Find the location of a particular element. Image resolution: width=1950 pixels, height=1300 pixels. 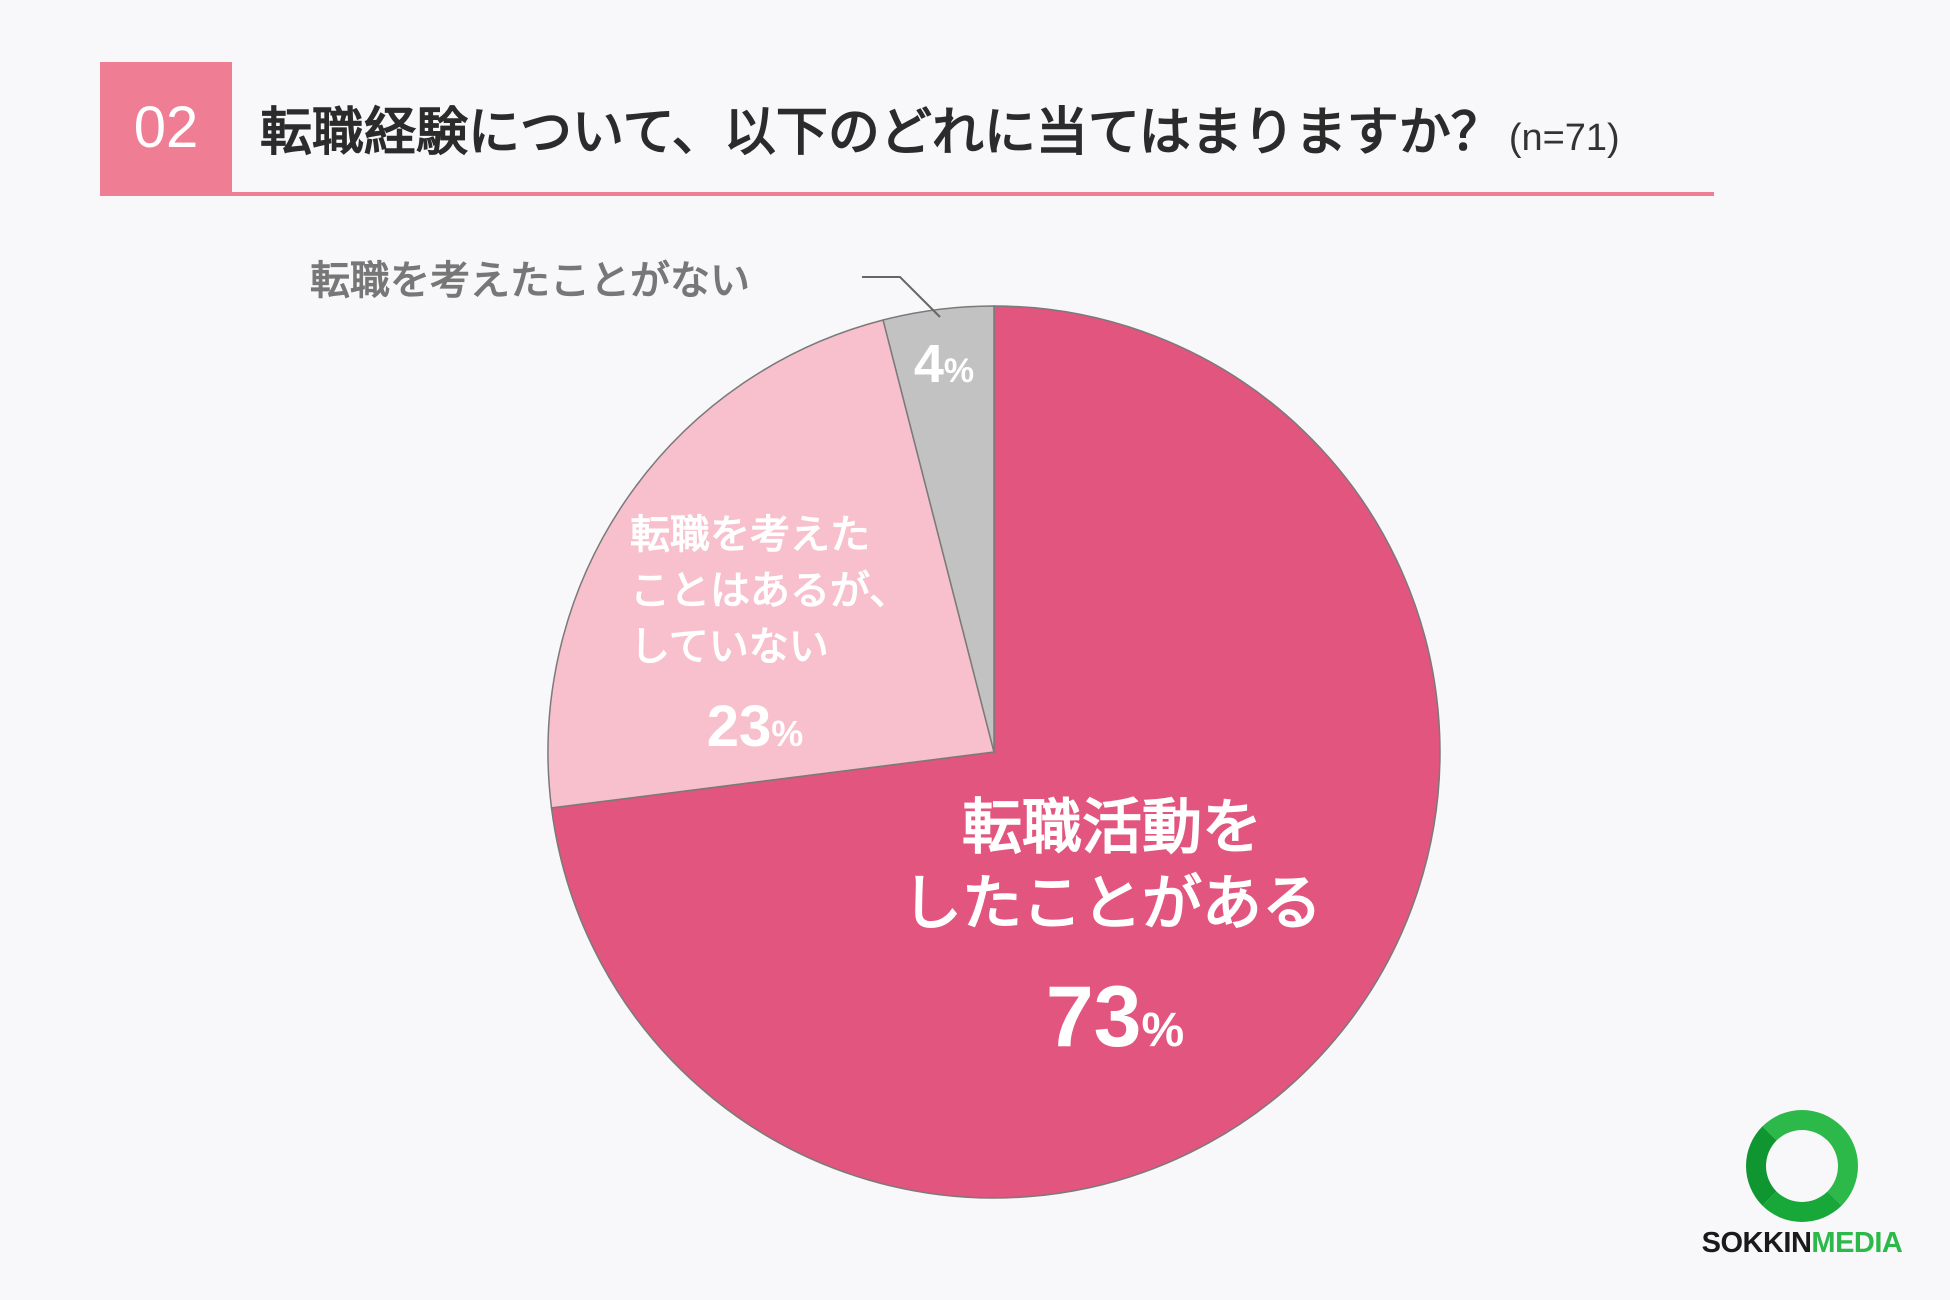

slice-2-label-line-3: していない is located at coordinates (729, 647).